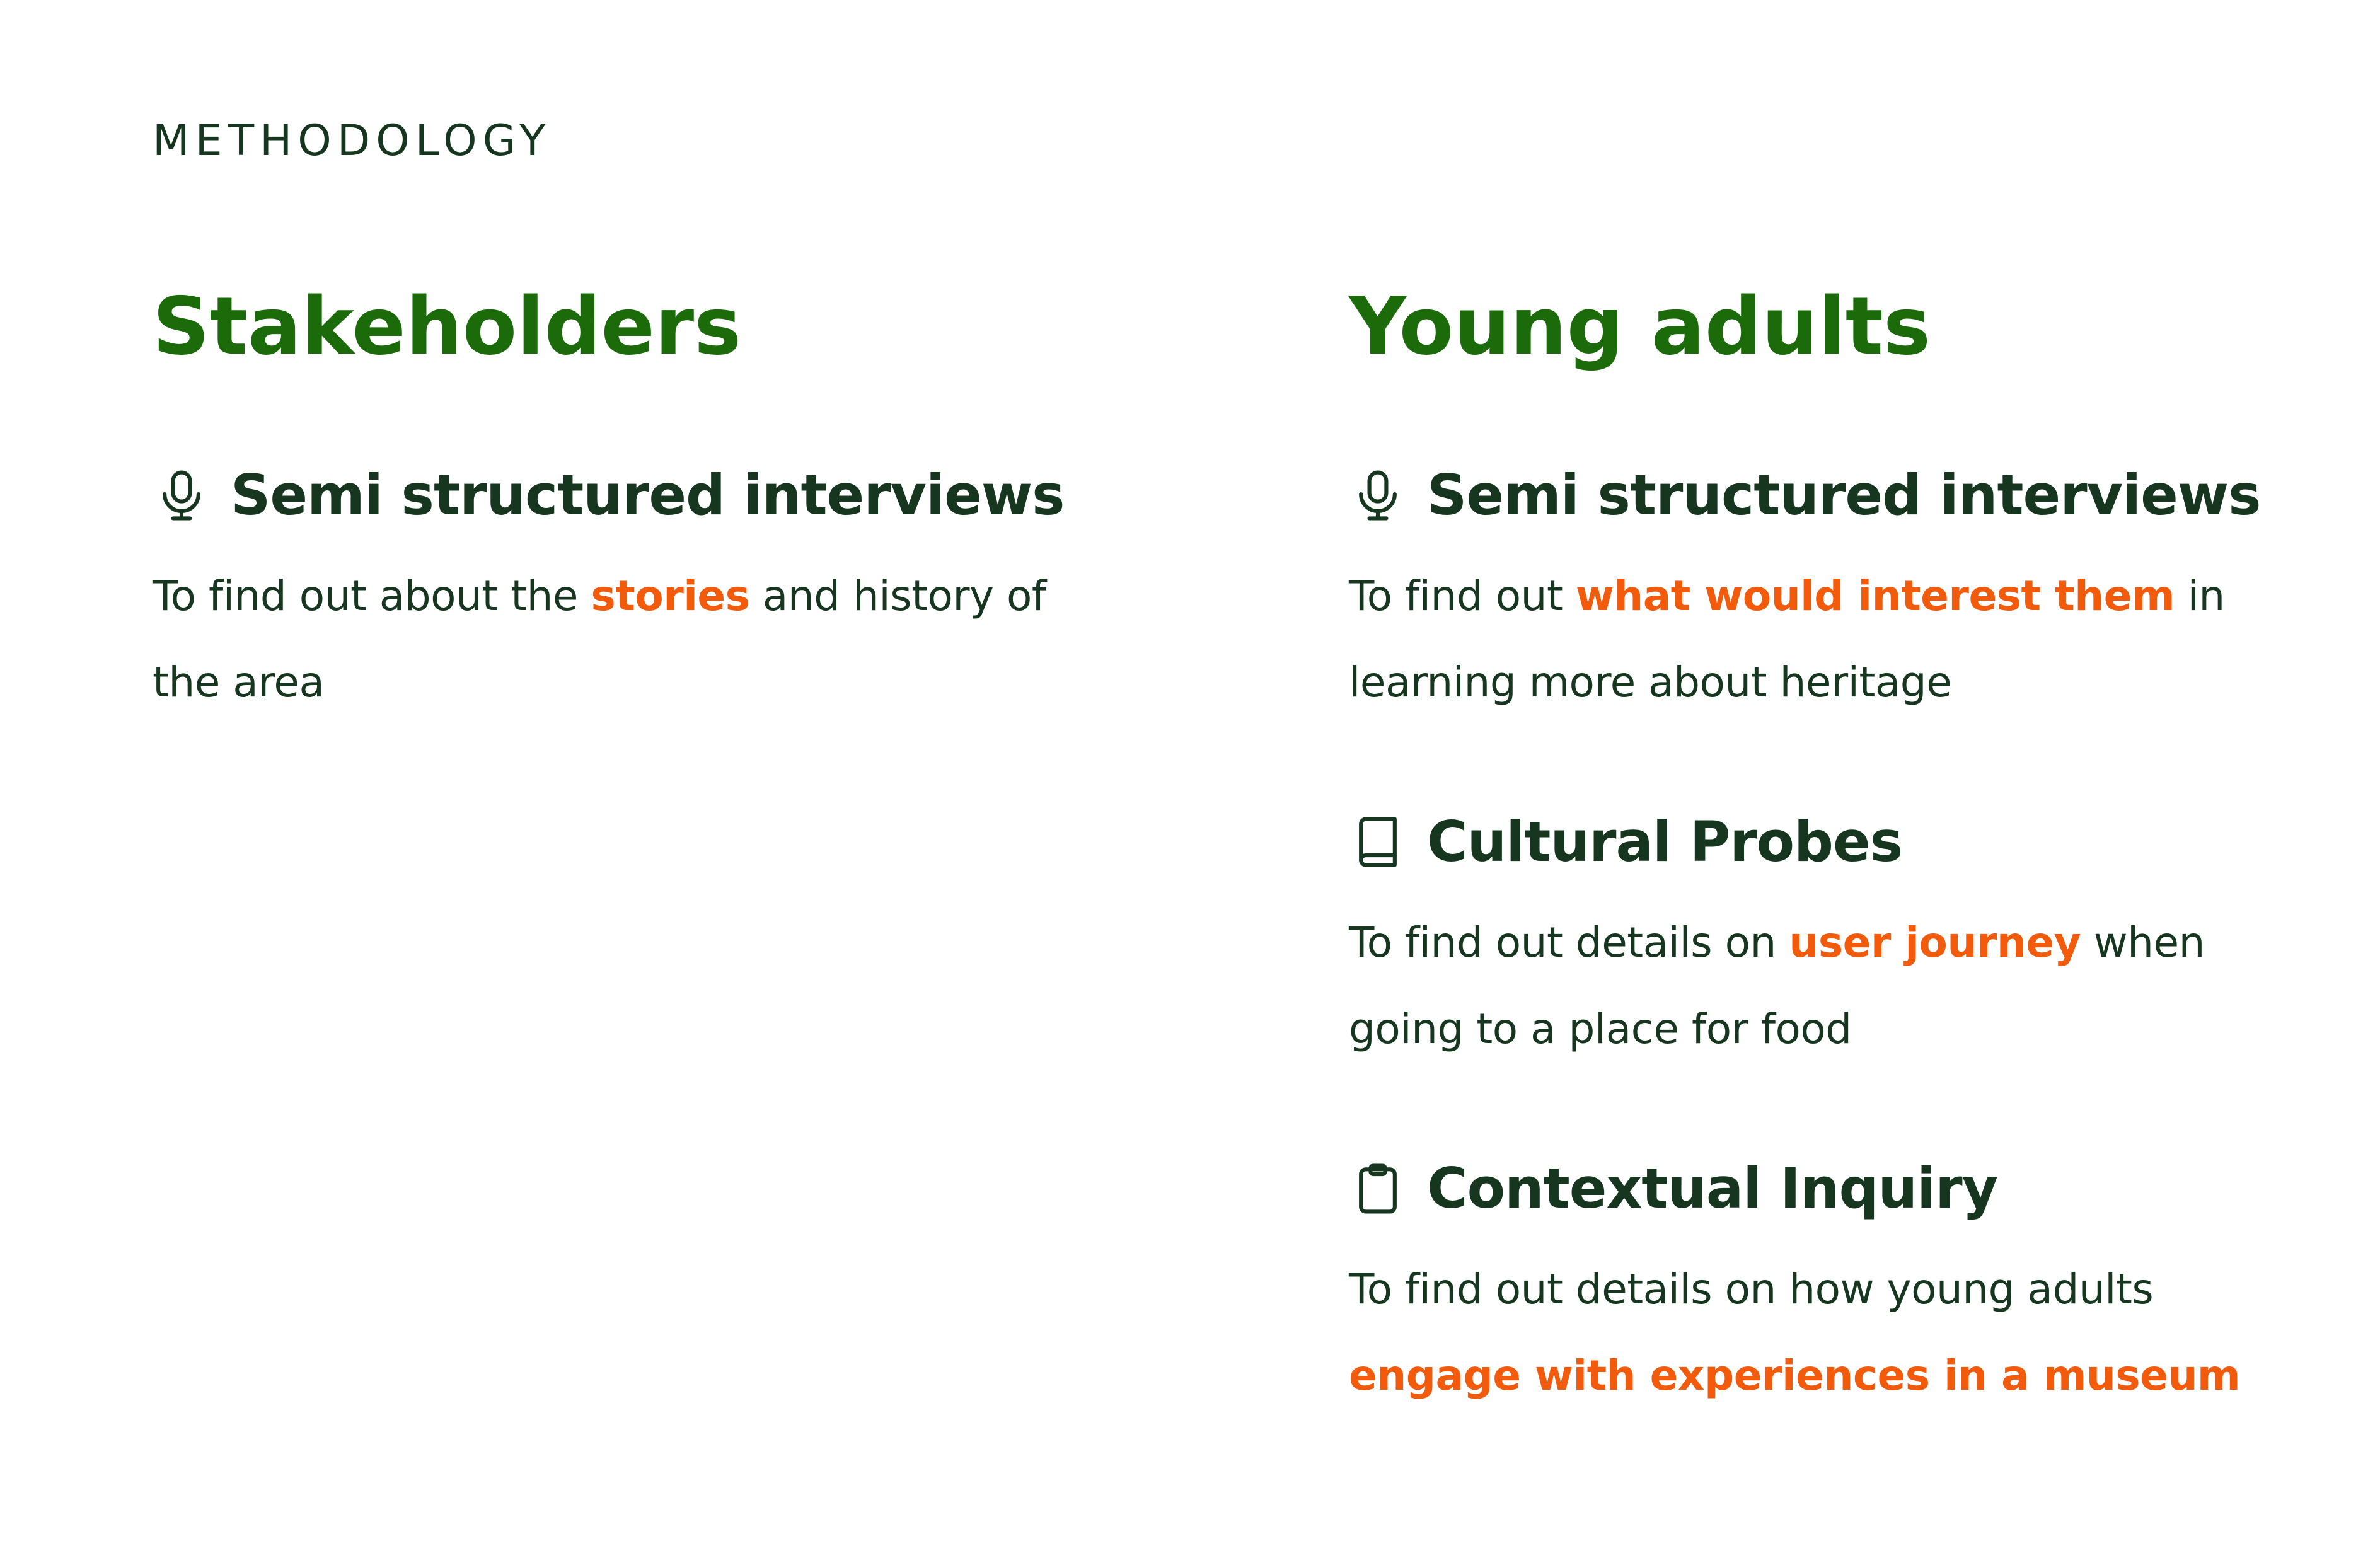 The image size is (2380, 1558). Describe the element at coordinates (1712, 1188) in the screenshot. I see `method-title: Contextual Inquiry` at that location.